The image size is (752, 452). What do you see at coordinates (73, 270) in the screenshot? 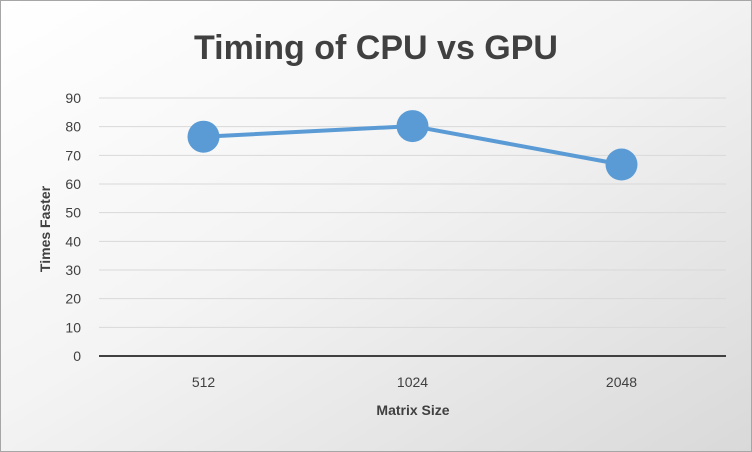
I see `y-tick-label: 30` at bounding box center [73, 270].